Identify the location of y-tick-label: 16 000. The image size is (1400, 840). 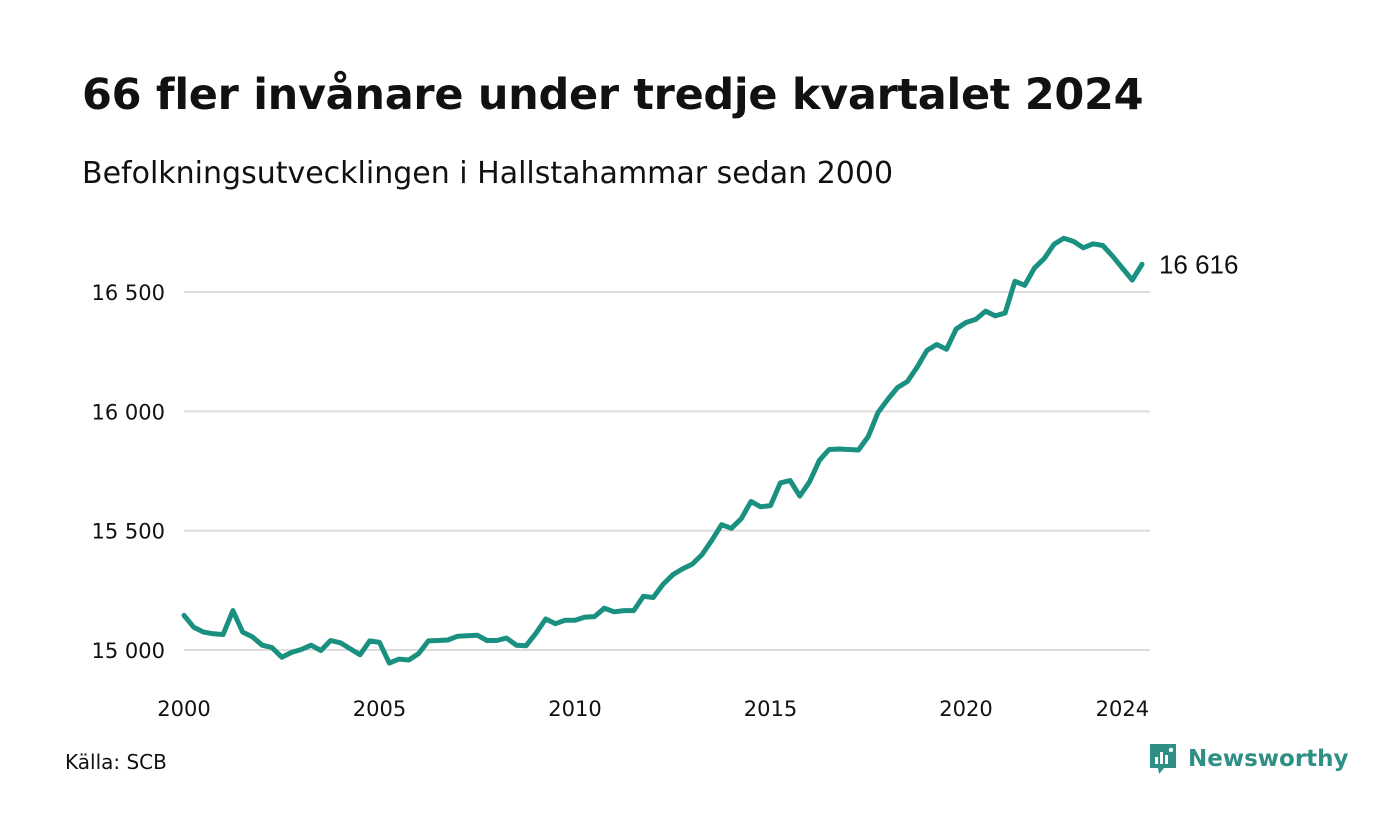
(128, 412).